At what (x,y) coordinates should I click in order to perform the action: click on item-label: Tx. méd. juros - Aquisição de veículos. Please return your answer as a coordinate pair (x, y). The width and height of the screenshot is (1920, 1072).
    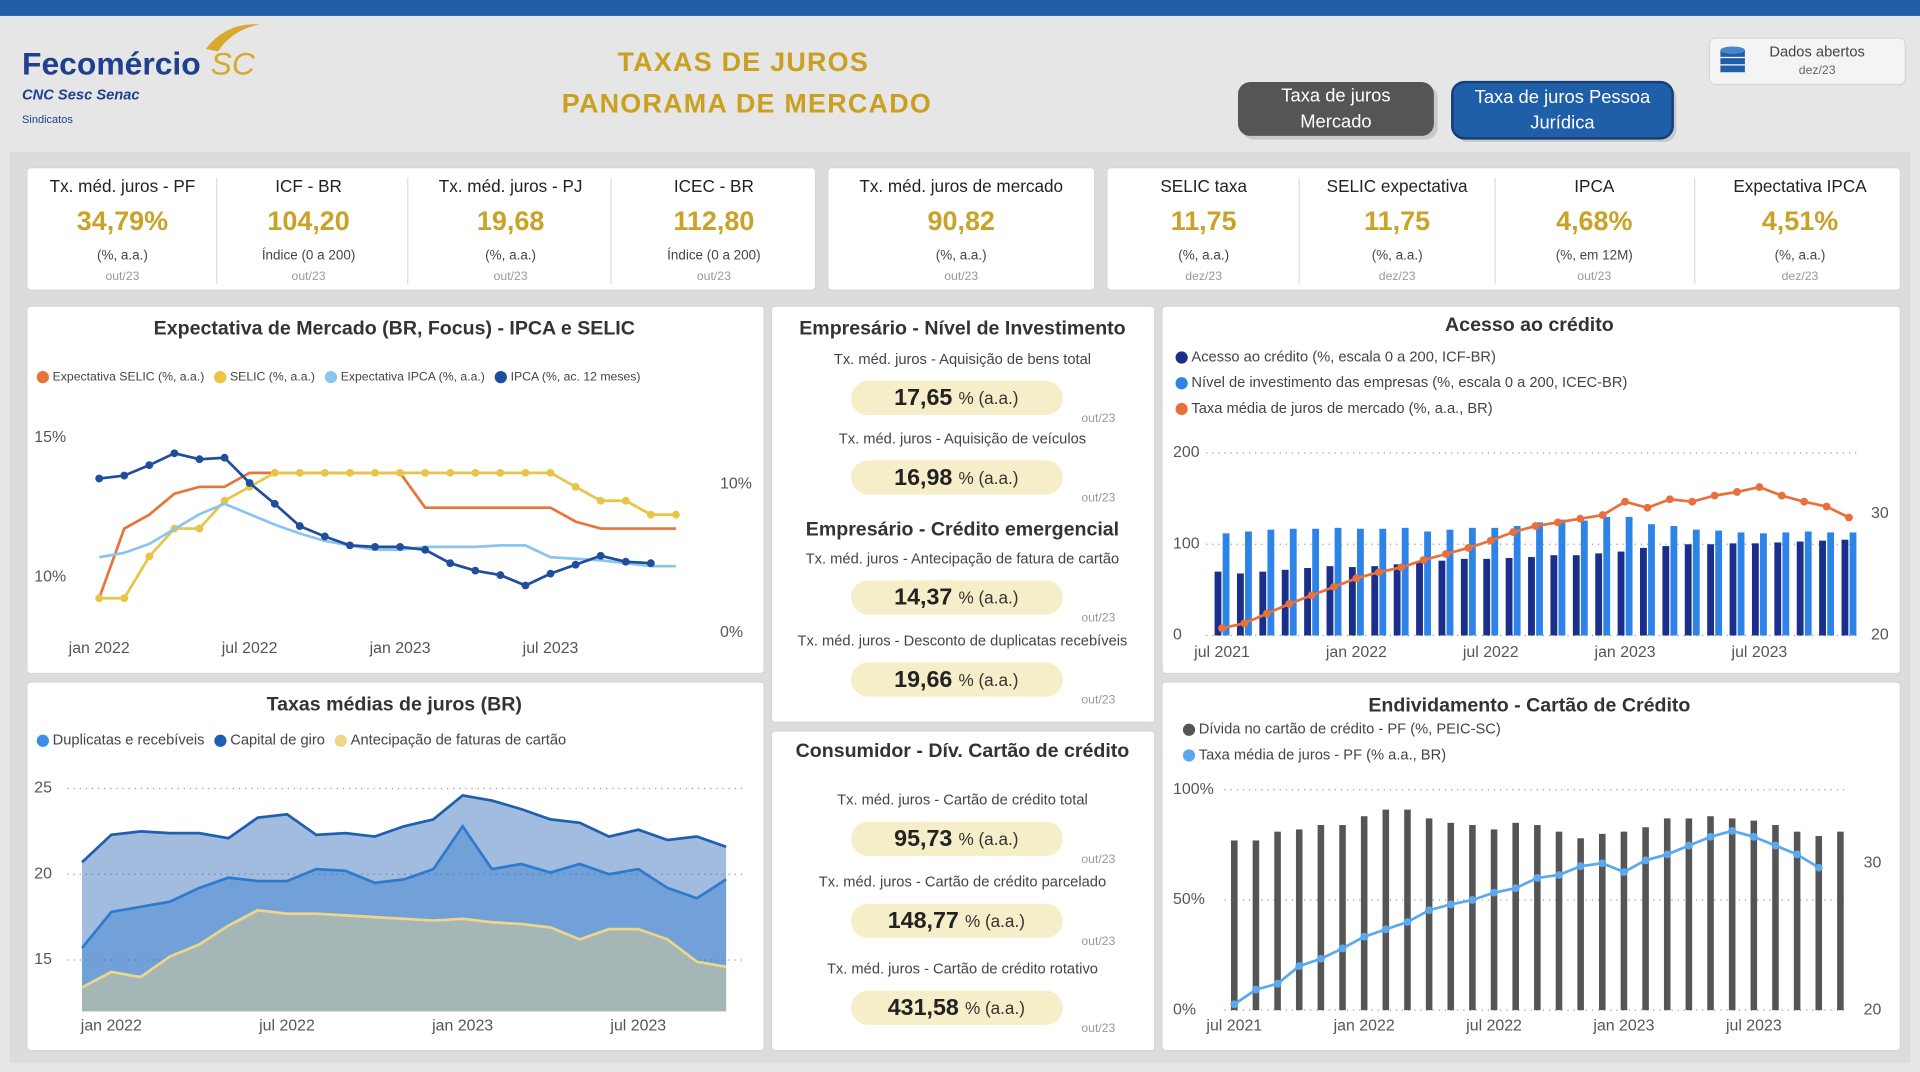
    Looking at the image, I should click on (962, 439).